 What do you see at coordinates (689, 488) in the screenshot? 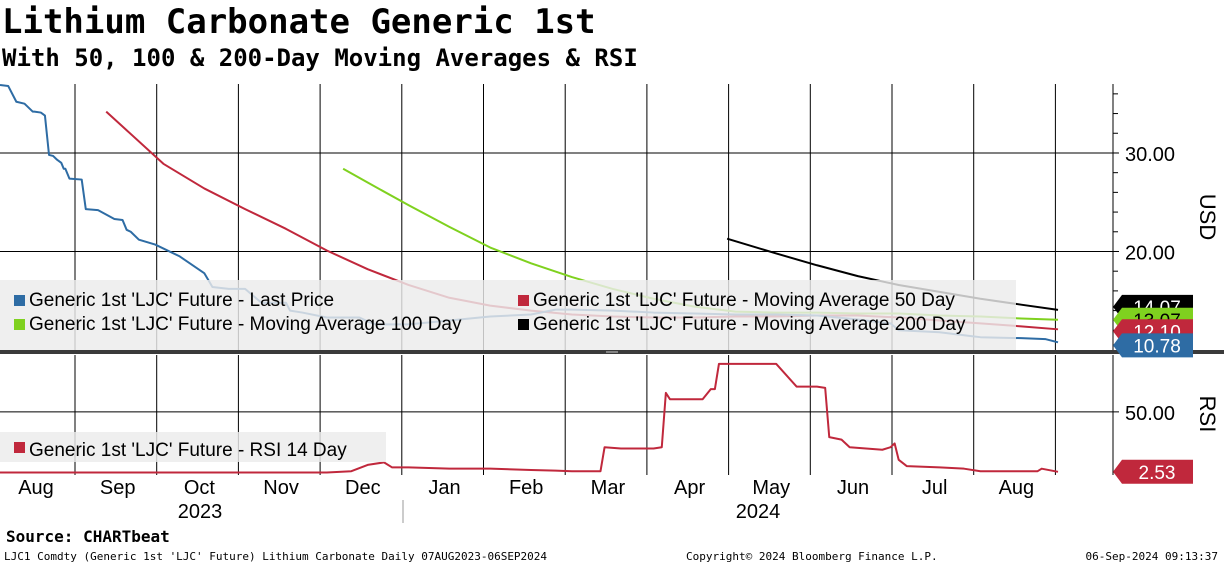
I see `x-month-label: Apr` at bounding box center [689, 488].